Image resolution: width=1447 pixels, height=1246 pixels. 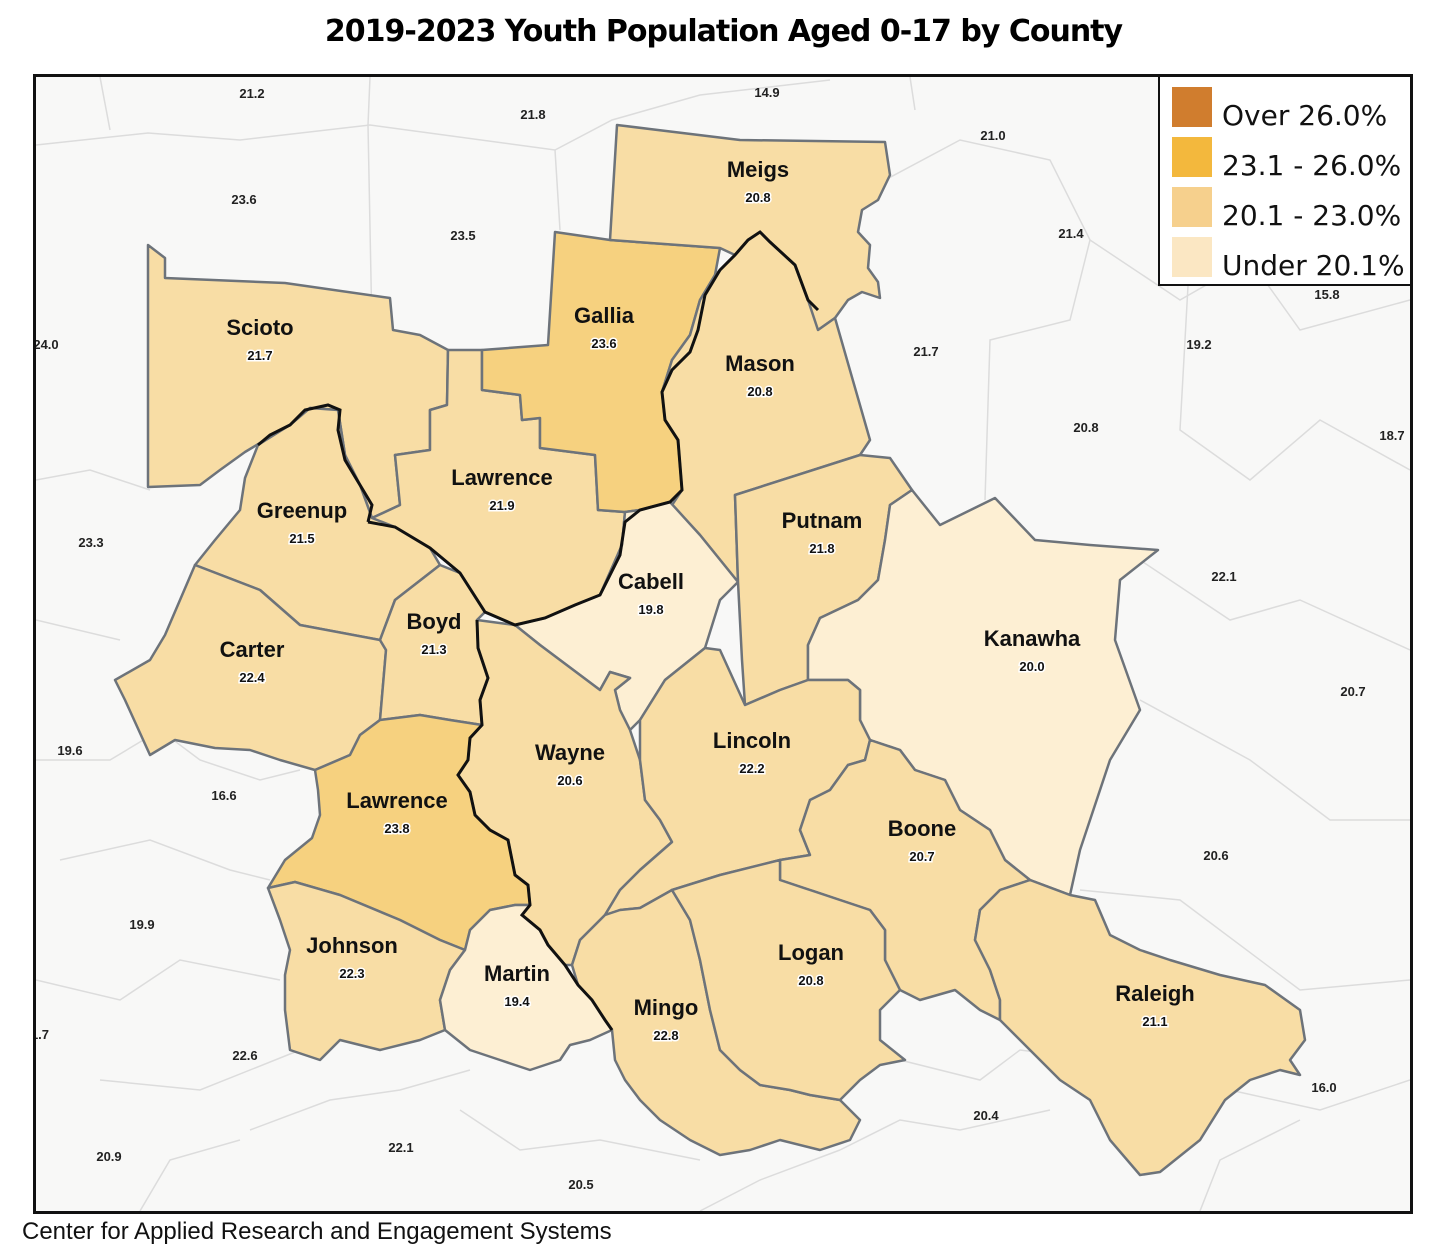 I want to click on outside-county-value: 21.0, so click(x=992, y=135).